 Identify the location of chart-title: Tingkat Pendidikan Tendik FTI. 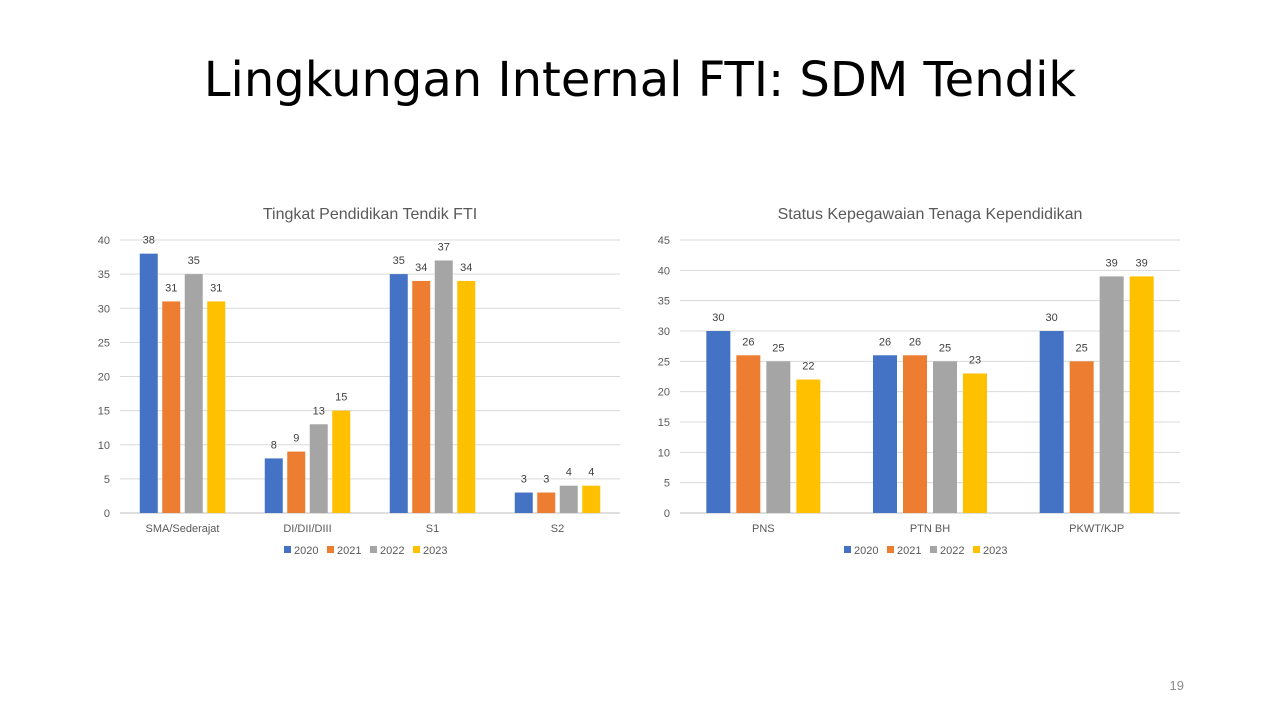
(370, 214).